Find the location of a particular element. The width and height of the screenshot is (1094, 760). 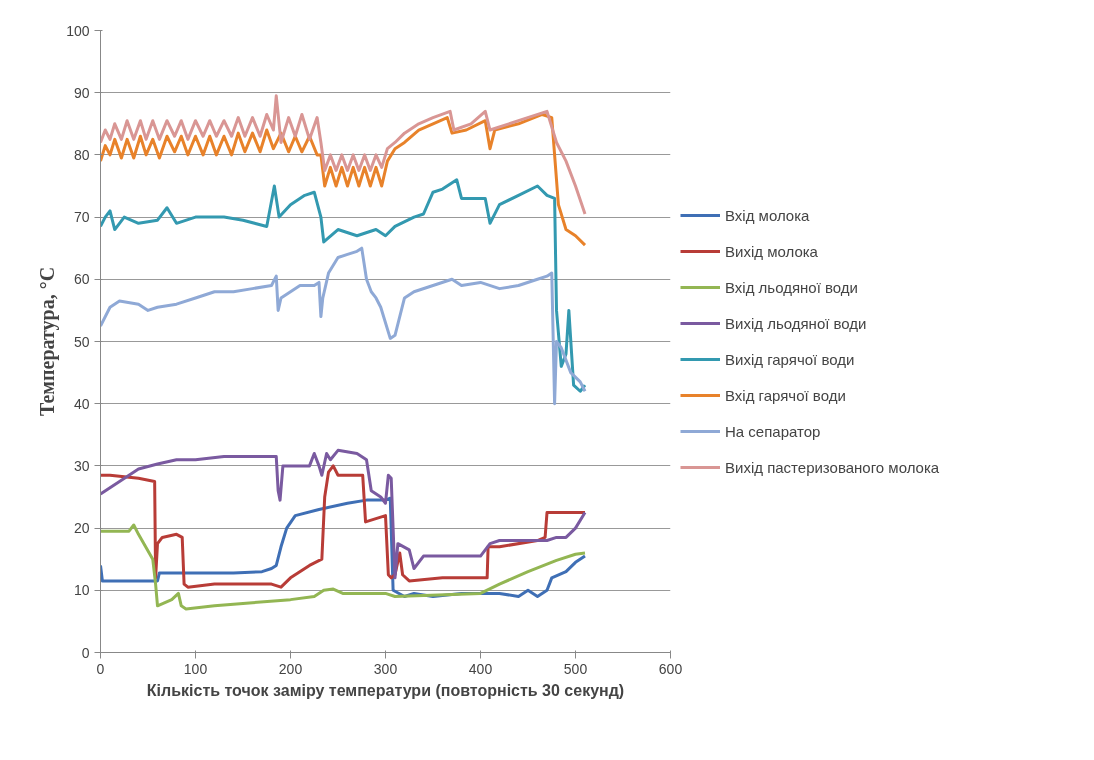

y-tick-label: 20 is located at coordinates (81, 528).